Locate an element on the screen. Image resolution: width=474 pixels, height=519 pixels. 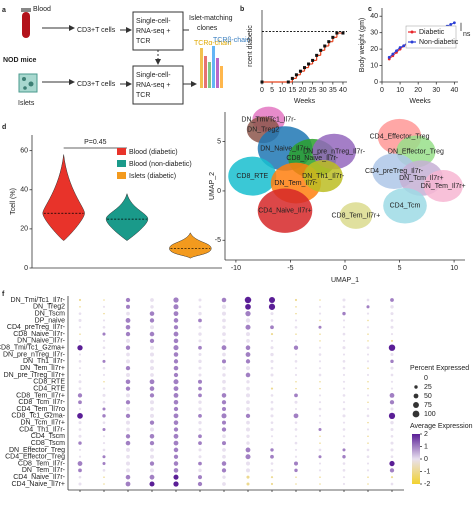
x-tick-label: 30 is located at coordinates (323, 90).